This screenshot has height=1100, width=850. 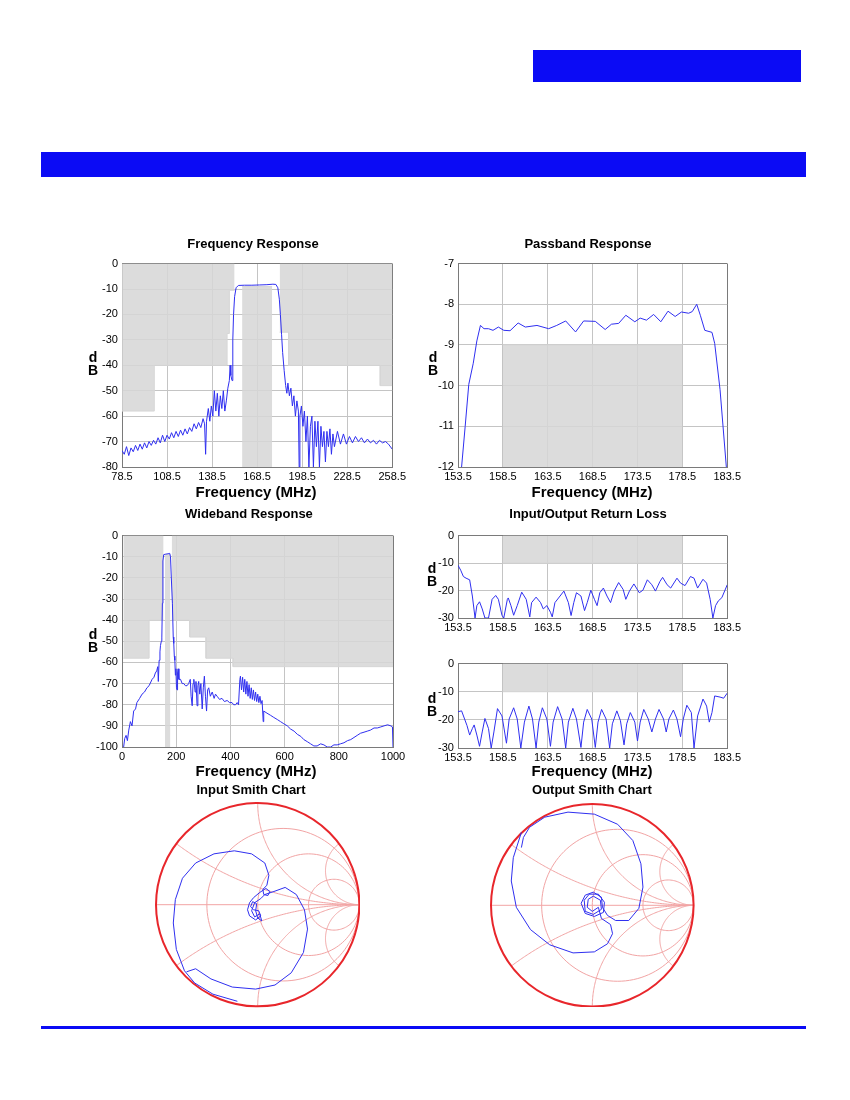 I want to click on x-tick-label: 600, so click(x=284, y=755).